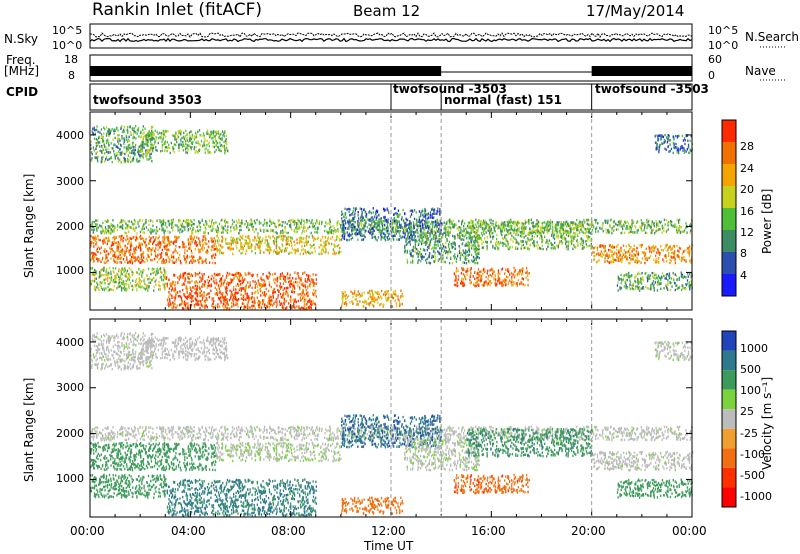 This screenshot has height=554, width=800. Describe the element at coordinates (391, 40) in the screenshot. I see `noise-sky-trace` at that location.